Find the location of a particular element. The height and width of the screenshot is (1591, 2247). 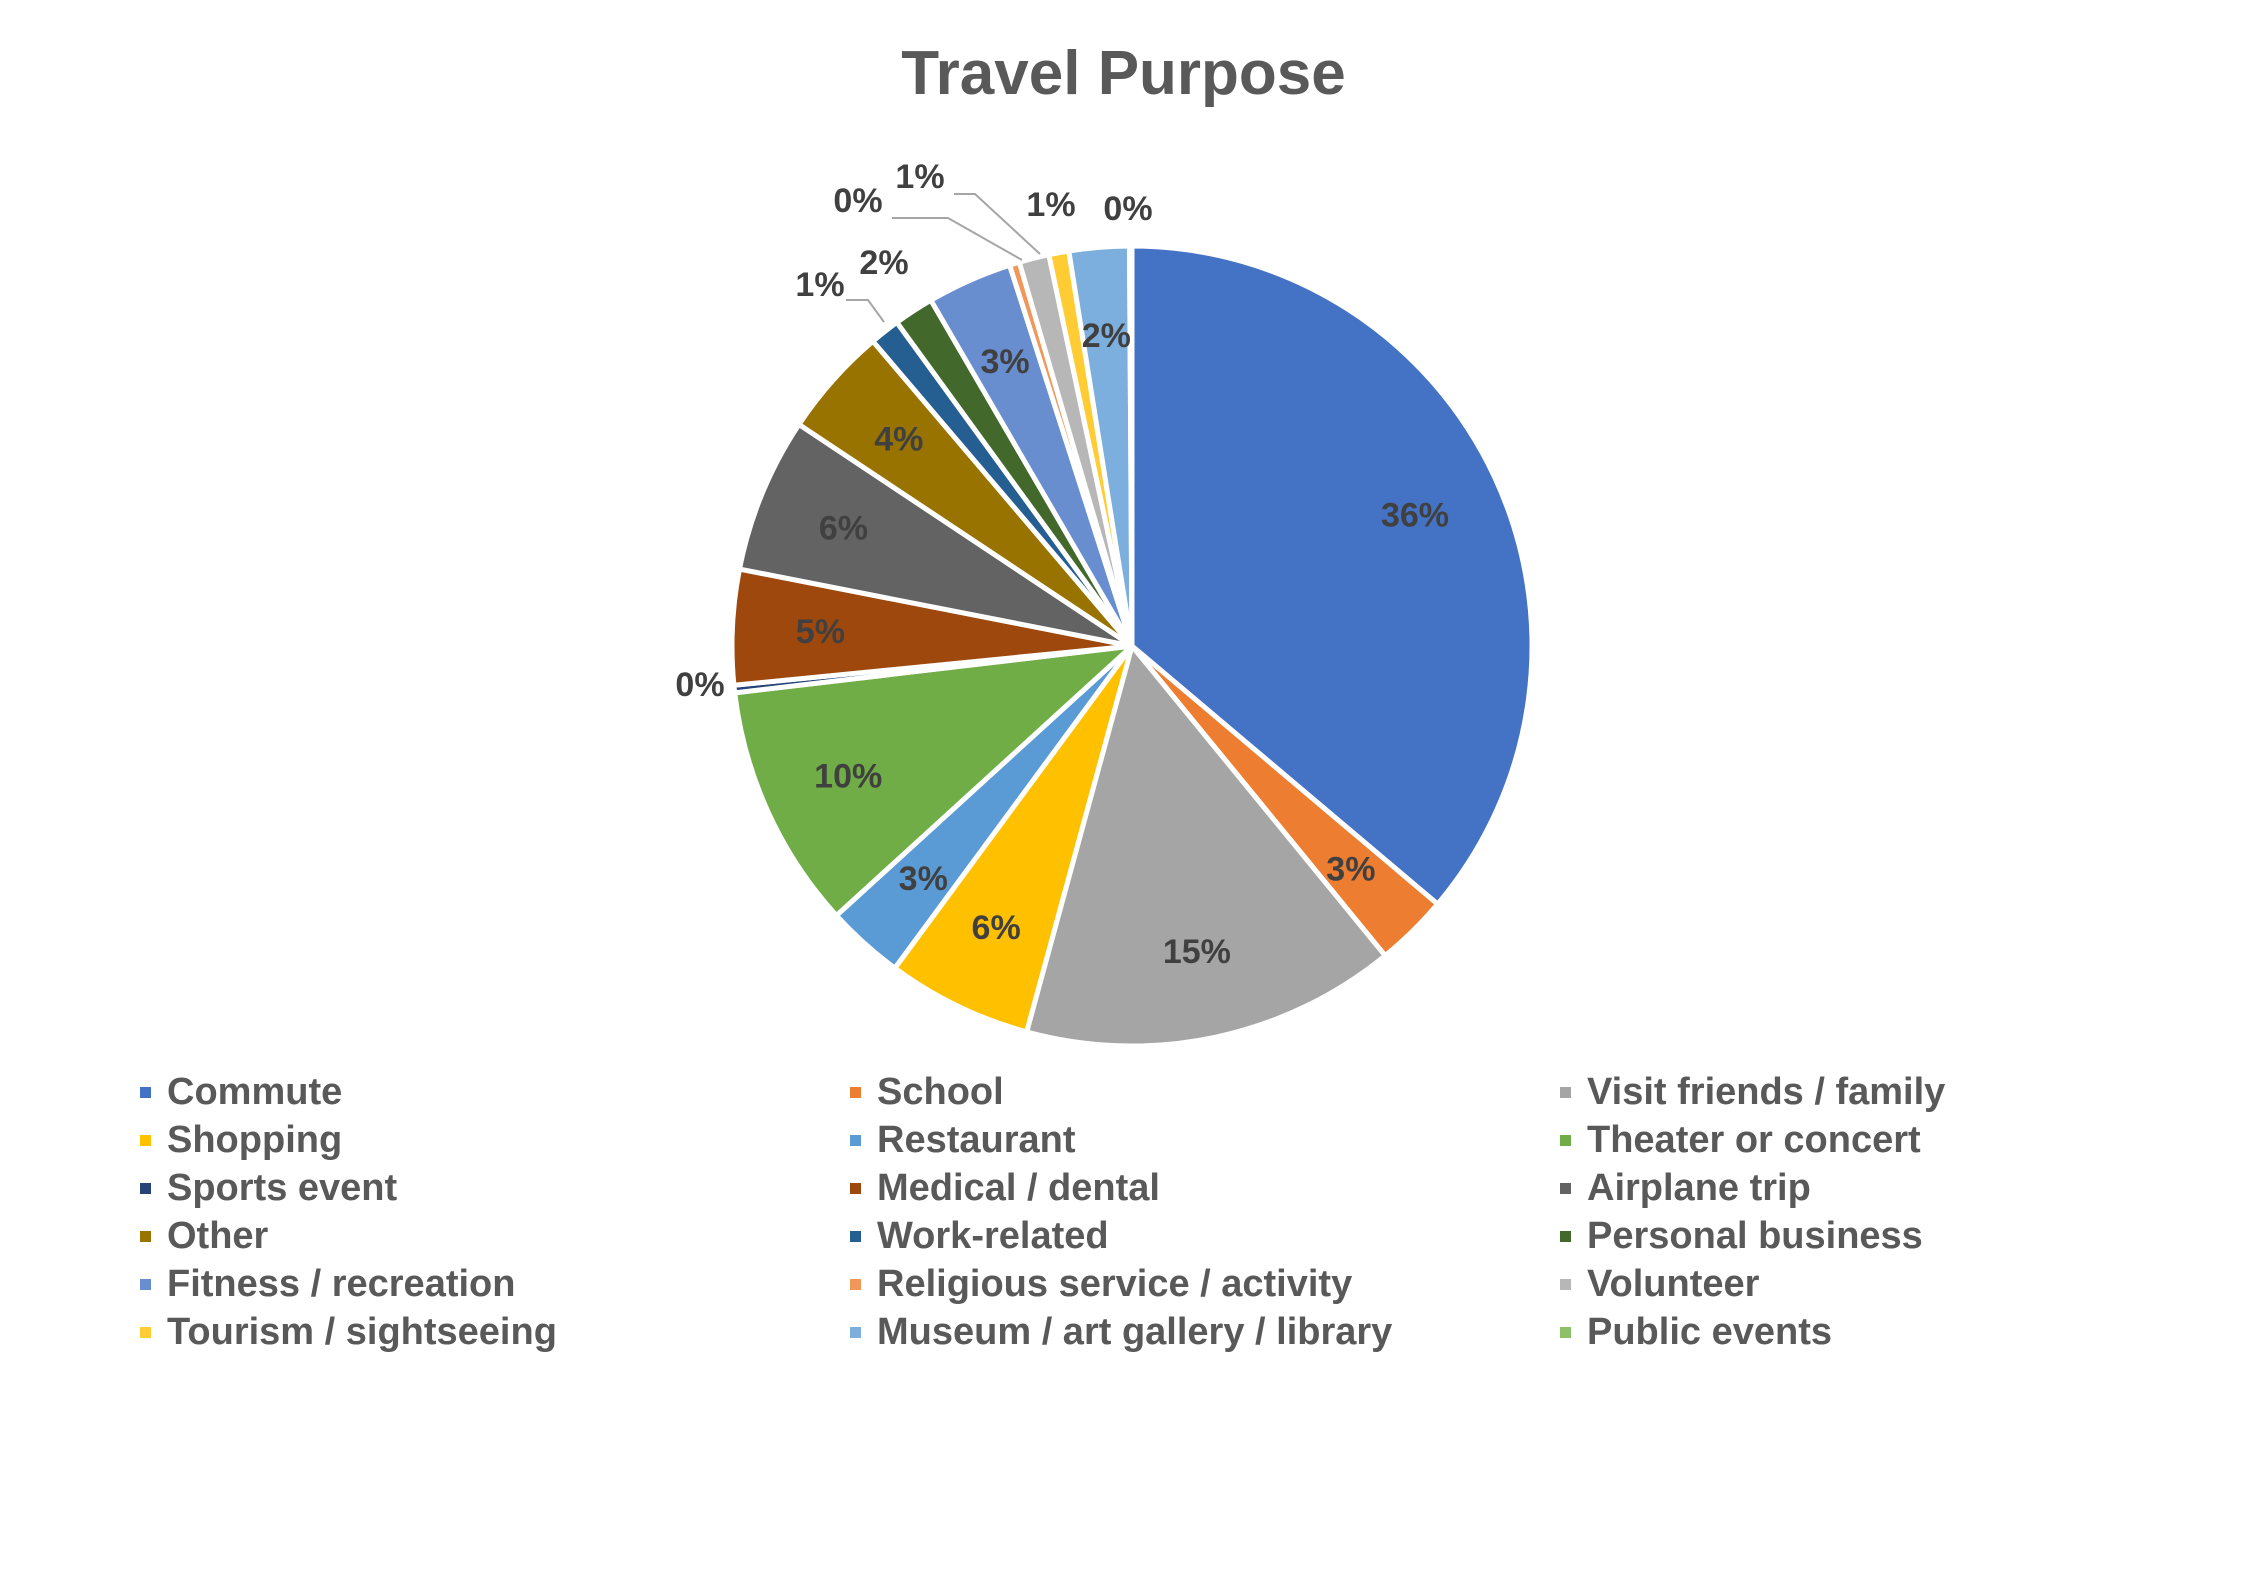

legend-label: Museum / art gallery / library is located at coordinates (1135, 1331).